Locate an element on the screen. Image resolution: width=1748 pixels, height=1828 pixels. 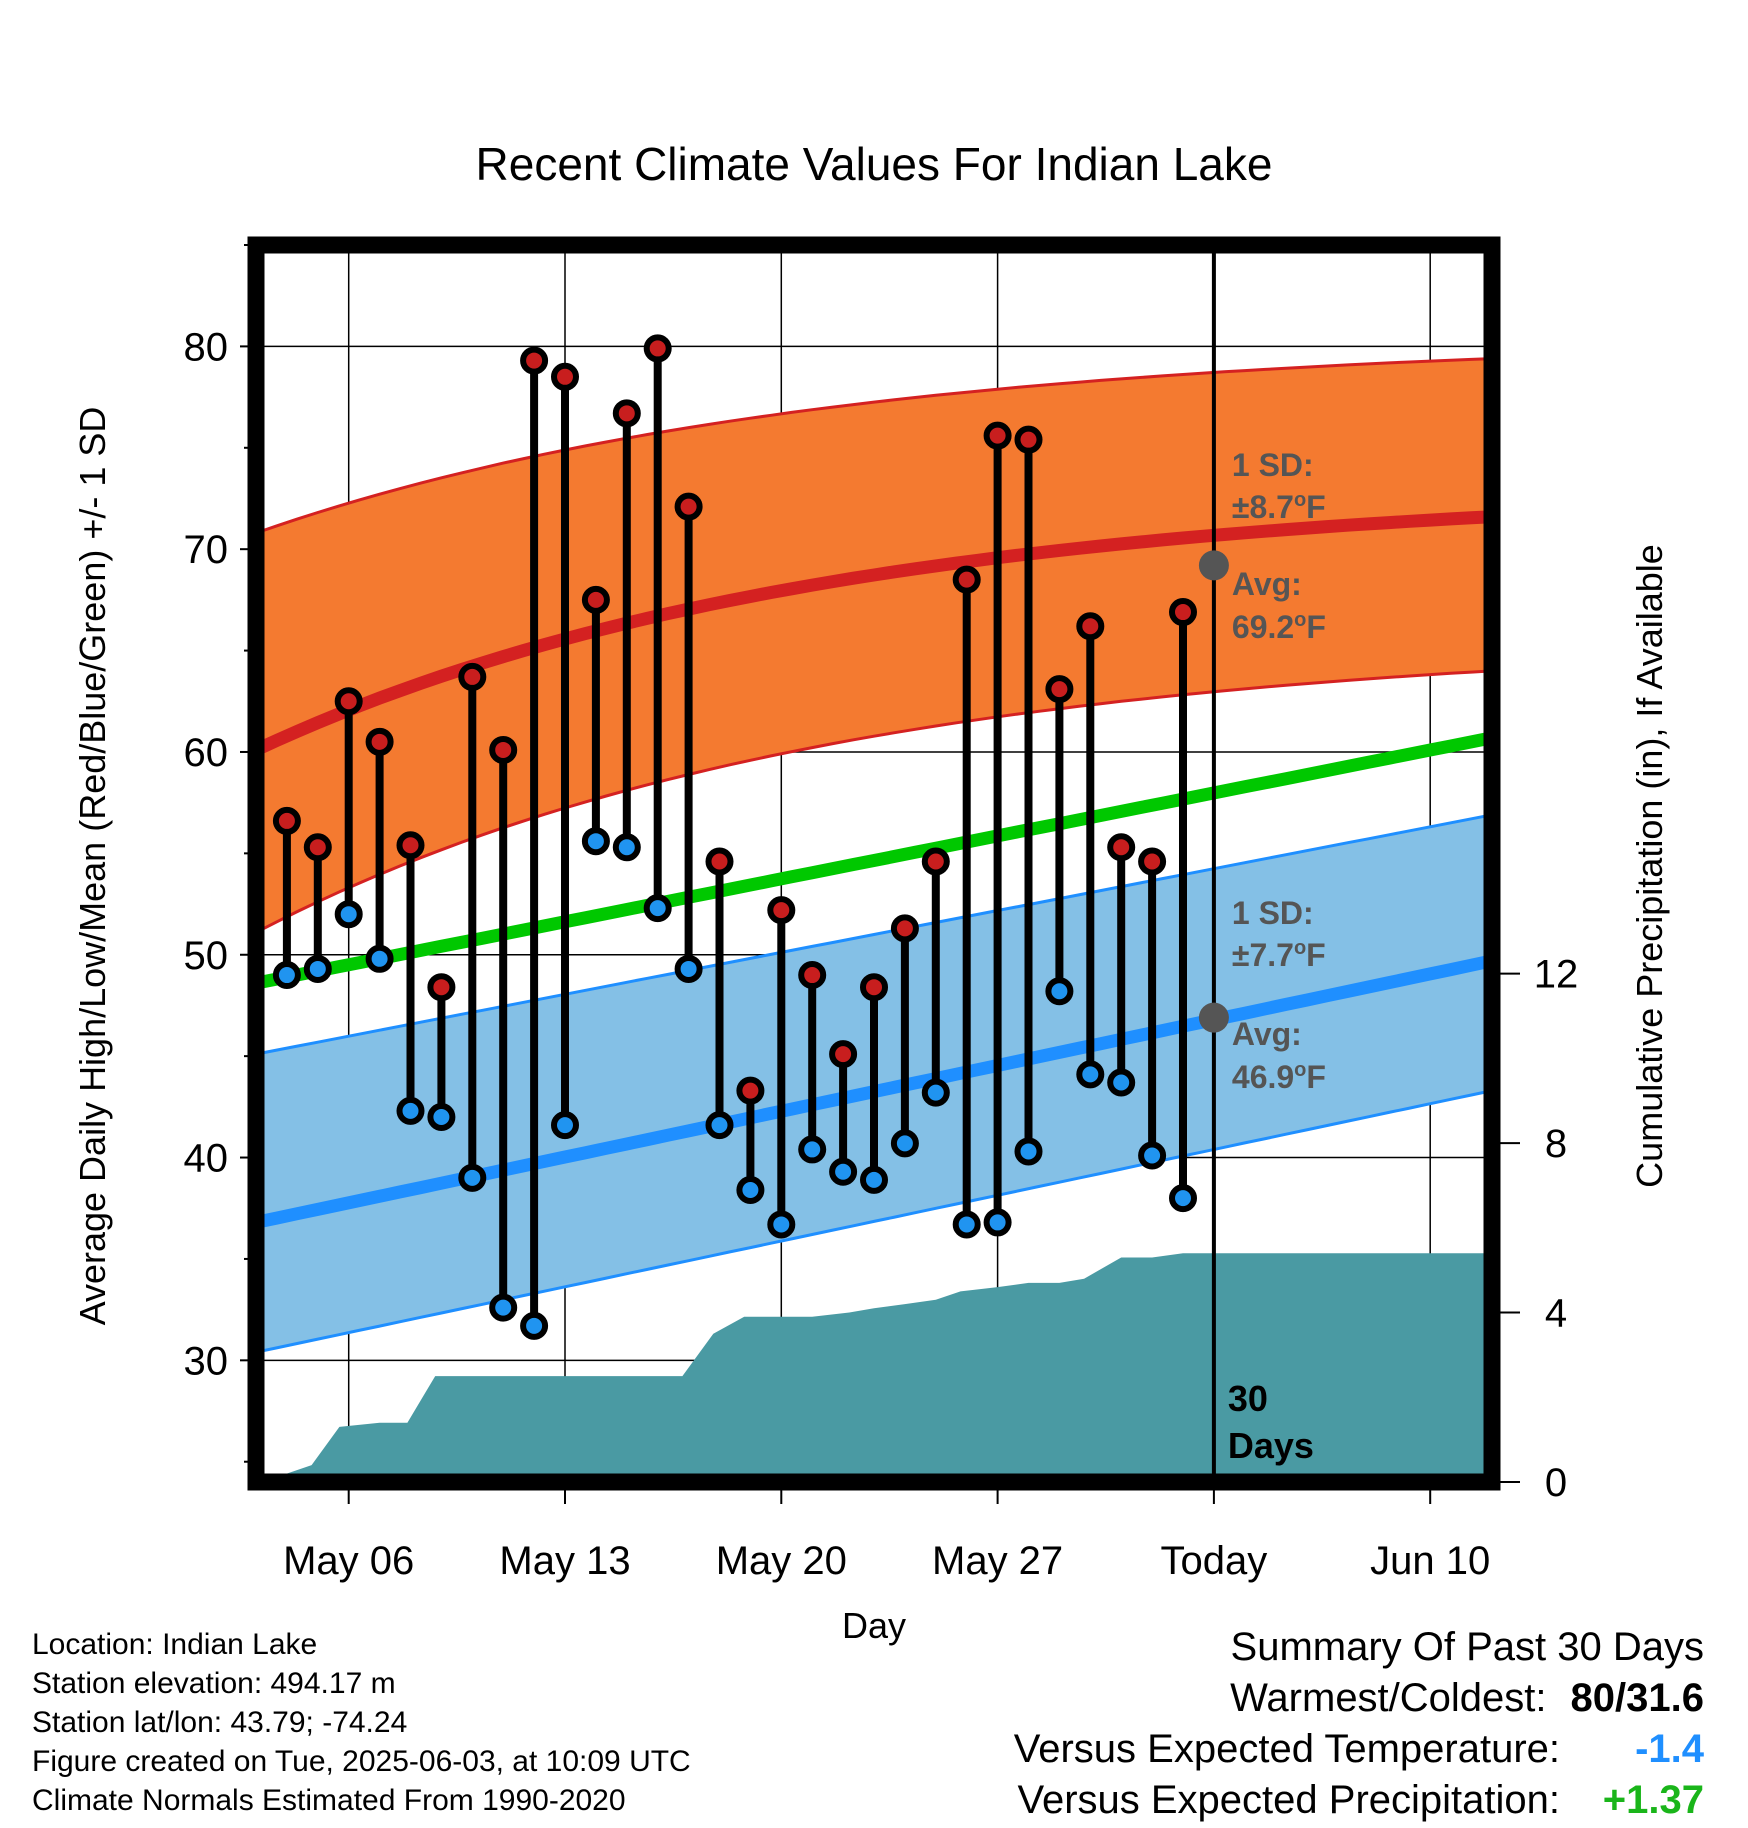
precip-departure-value: +1.37 is located at coordinates (1653, 1800).